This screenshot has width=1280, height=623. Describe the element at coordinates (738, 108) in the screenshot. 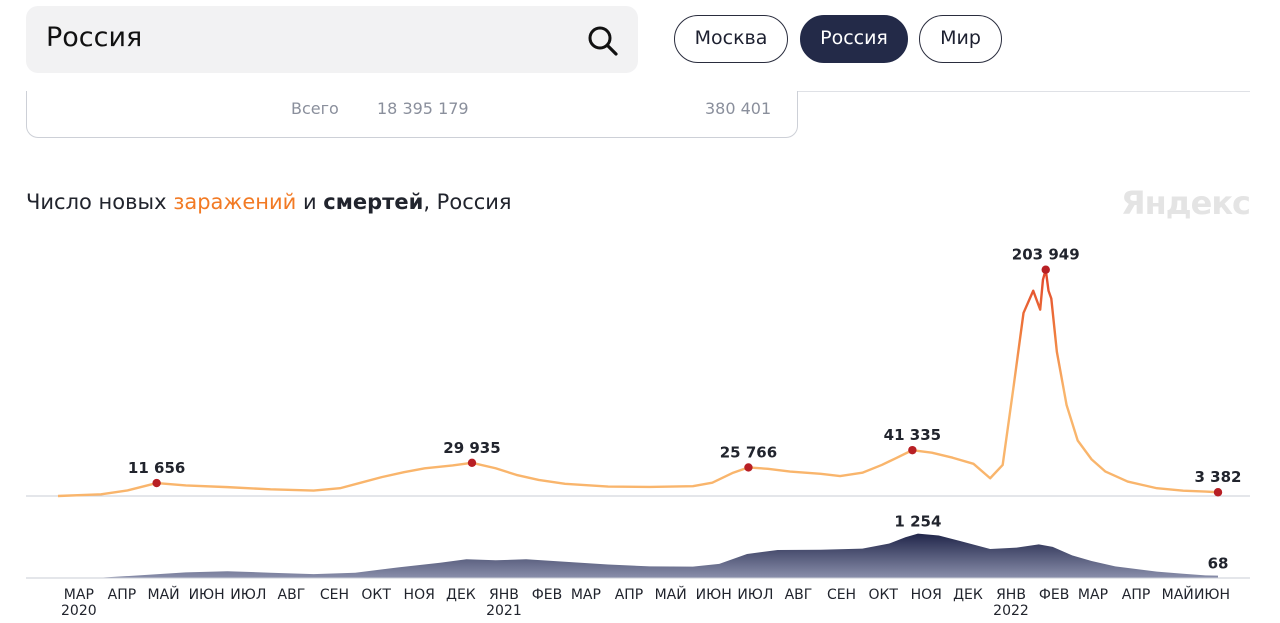

I see `summary-deaths: 380 401` at that location.